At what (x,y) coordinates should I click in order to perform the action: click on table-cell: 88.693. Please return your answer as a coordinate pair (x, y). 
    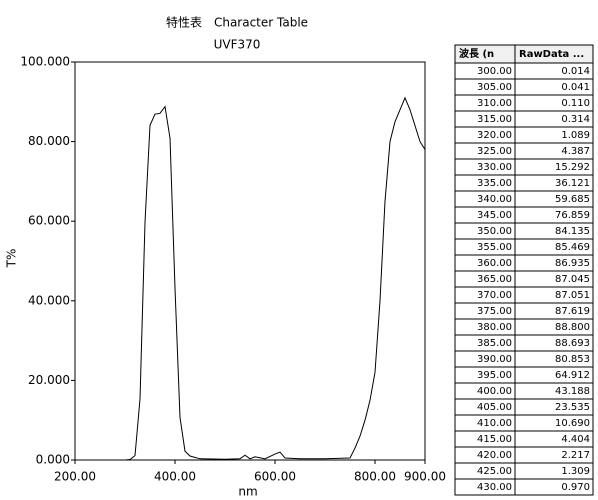
    Looking at the image, I should click on (572, 343).